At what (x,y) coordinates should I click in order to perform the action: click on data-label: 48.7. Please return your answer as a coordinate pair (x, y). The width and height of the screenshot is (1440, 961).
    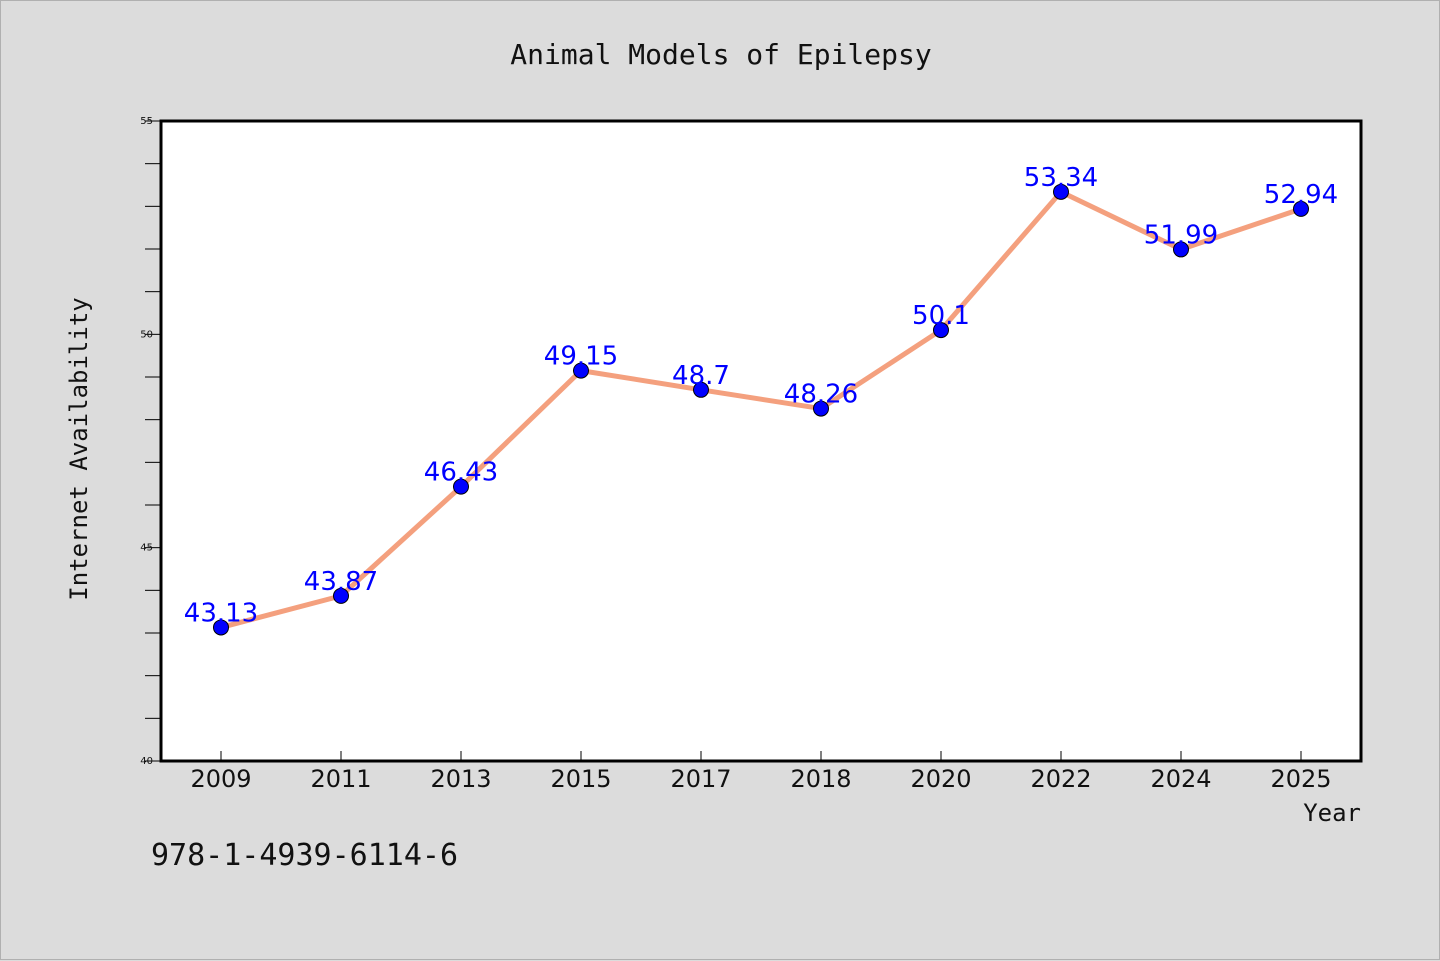
    Looking at the image, I should click on (701, 376).